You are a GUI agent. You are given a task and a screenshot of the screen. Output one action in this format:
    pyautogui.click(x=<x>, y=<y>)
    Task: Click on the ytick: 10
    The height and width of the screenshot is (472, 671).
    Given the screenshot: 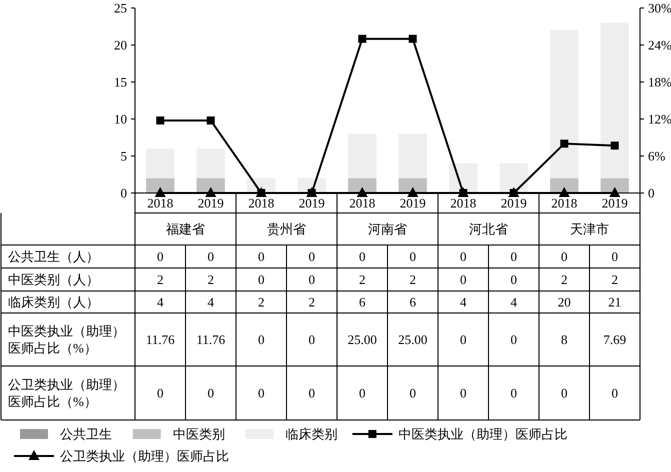 What is the action you would take?
    pyautogui.click(x=120, y=119)
    